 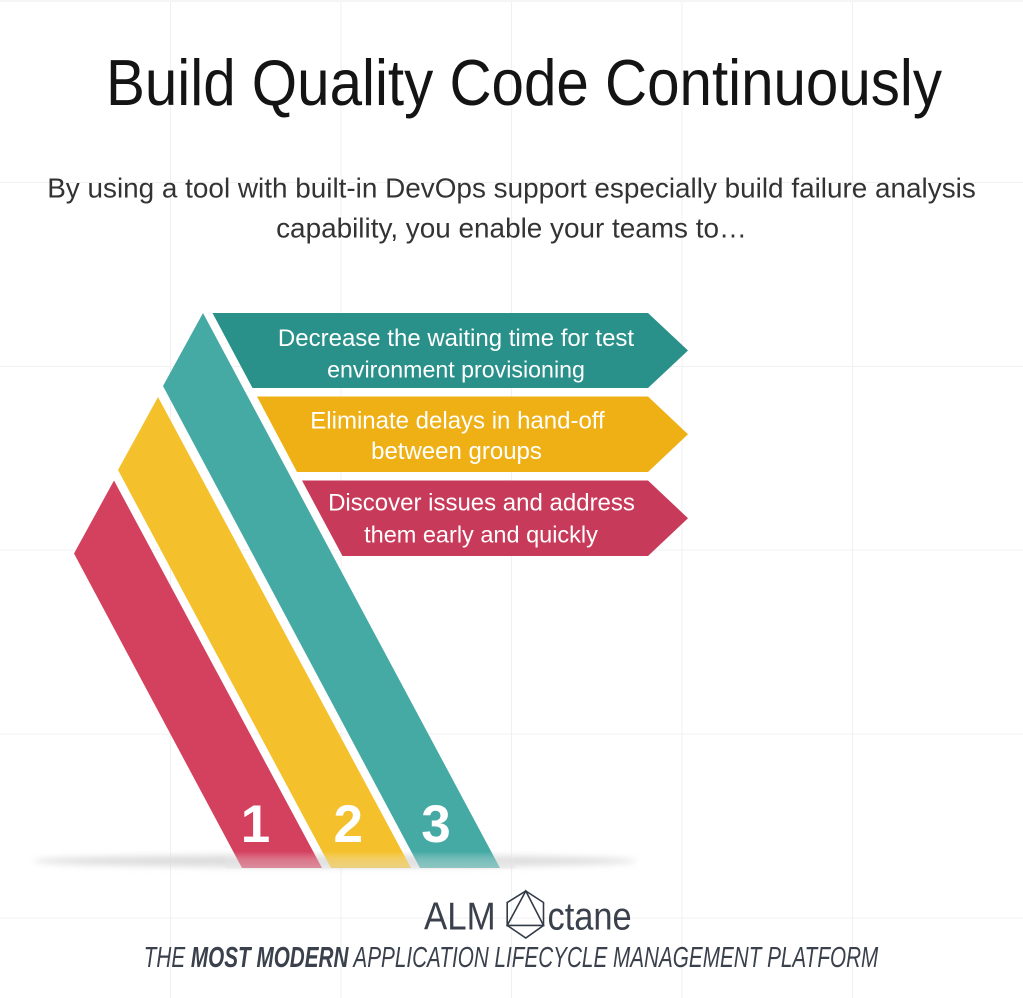 What do you see at coordinates (590, 916) in the screenshot?
I see `svg-text: ctane` at bounding box center [590, 916].